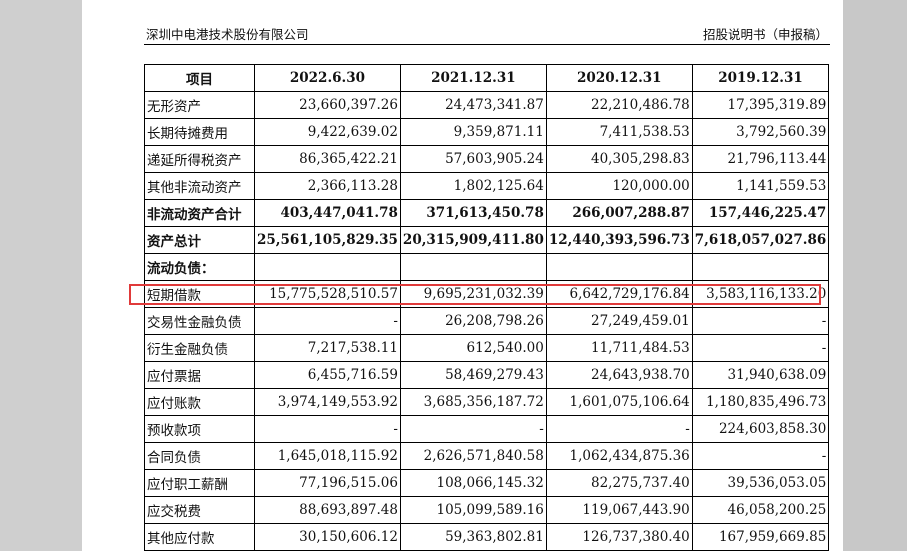 Image resolution: width=907 pixels, height=551 pixels. I want to click on table-cell: 59,363,802.81, so click(473, 537).